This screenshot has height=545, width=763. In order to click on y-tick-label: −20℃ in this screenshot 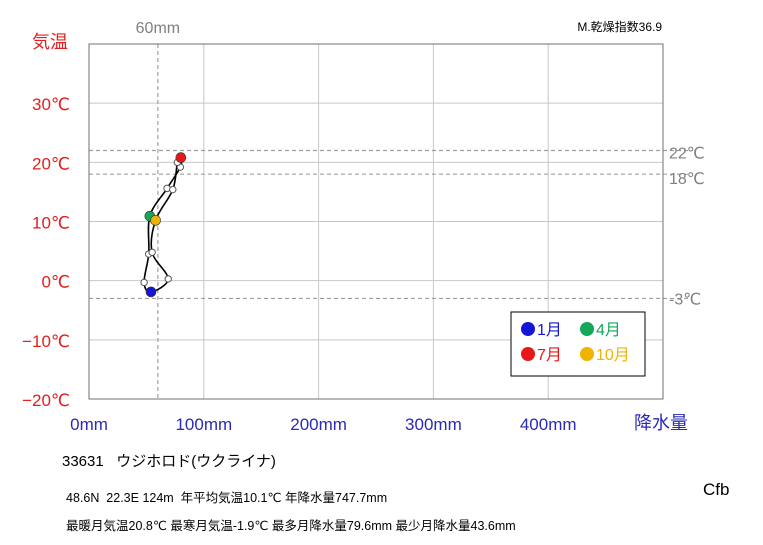, I will do `click(46, 400)`.